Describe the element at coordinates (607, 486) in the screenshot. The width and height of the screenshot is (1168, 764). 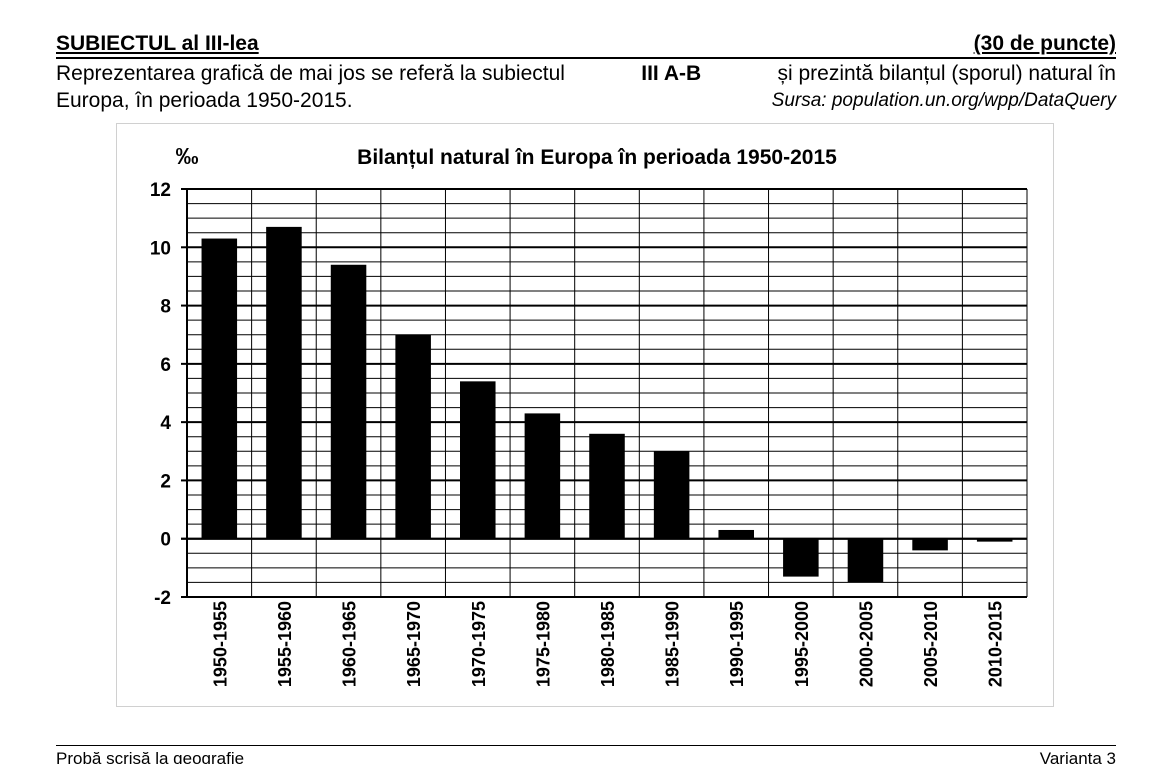
I see `bar-1980-1985` at that location.